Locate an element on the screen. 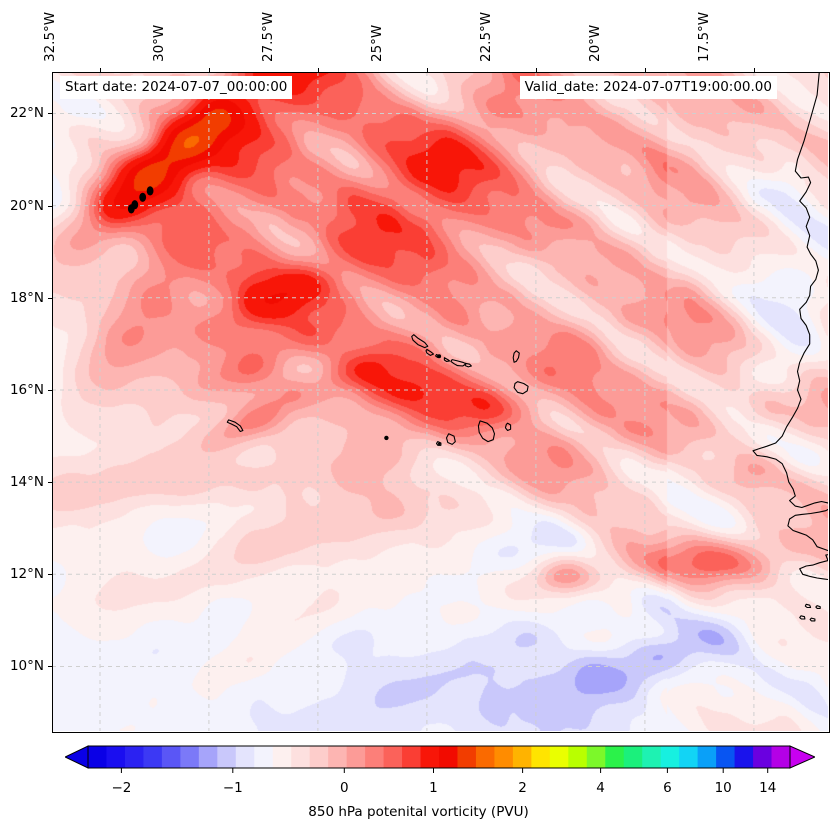 This screenshot has height=836, width=837. lat-tick-label: 20°N is located at coordinates (26, 205).